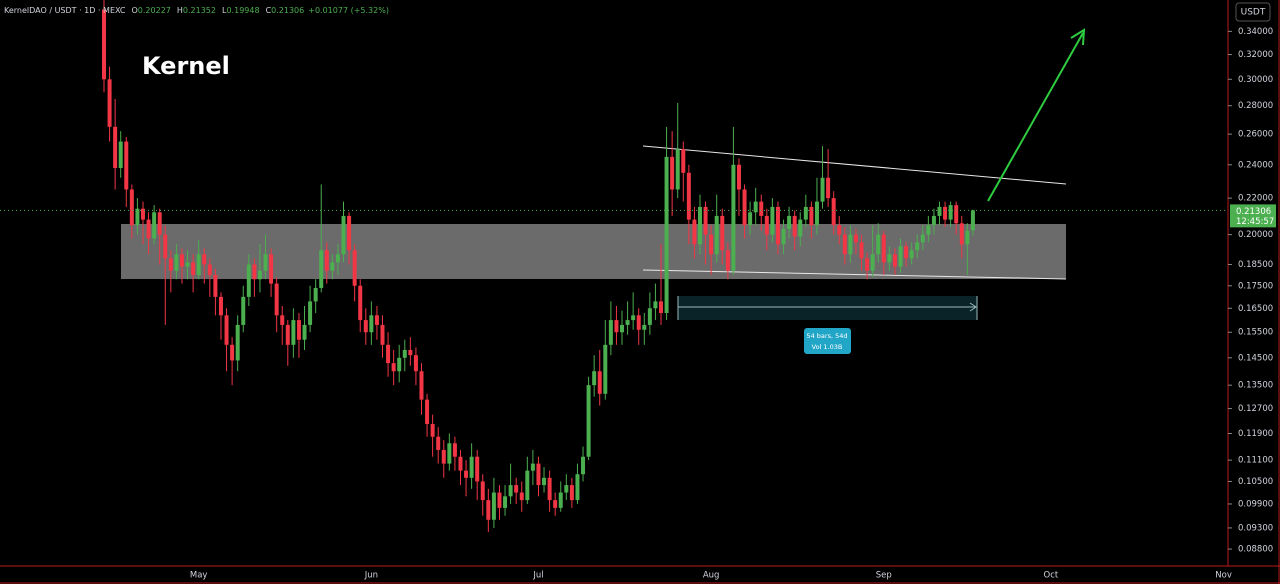 The width and height of the screenshot is (1280, 584). What do you see at coordinates (1255, 386) in the screenshot?
I see `y-tick-label: 0.13500` at bounding box center [1255, 386].